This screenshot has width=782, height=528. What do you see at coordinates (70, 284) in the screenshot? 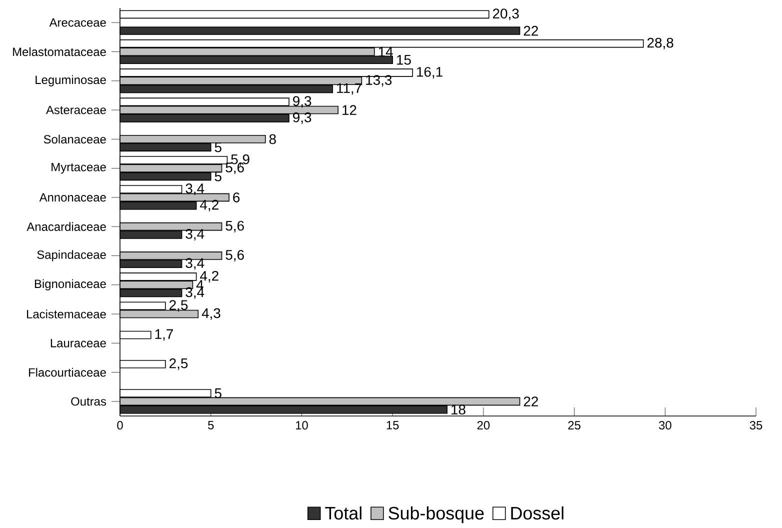
I see `y-tick-label: Bignoniaceae` at bounding box center [70, 284].